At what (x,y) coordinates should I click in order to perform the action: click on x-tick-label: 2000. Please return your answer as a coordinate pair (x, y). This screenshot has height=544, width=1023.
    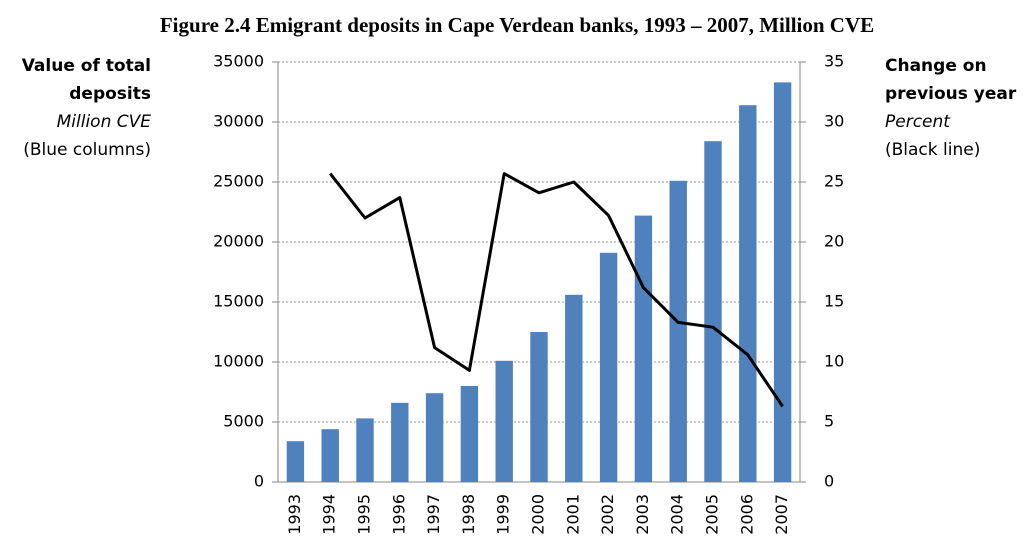
    Looking at the image, I should click on (538, 514).